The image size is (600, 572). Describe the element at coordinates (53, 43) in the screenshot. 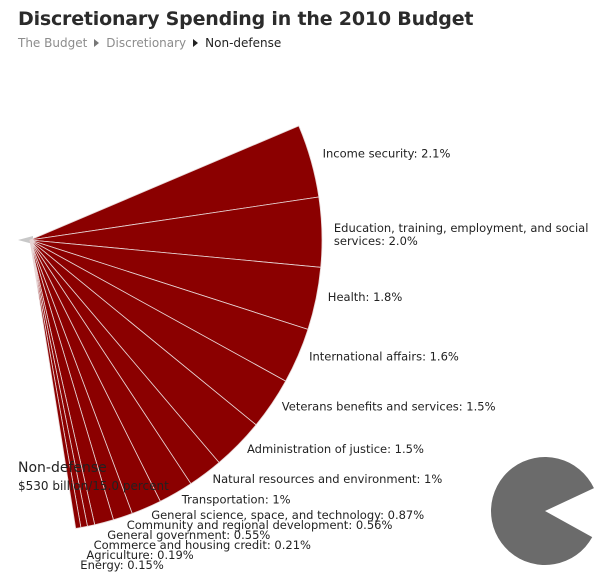

I see `breadcrumb-budget: The Budget` at that location.